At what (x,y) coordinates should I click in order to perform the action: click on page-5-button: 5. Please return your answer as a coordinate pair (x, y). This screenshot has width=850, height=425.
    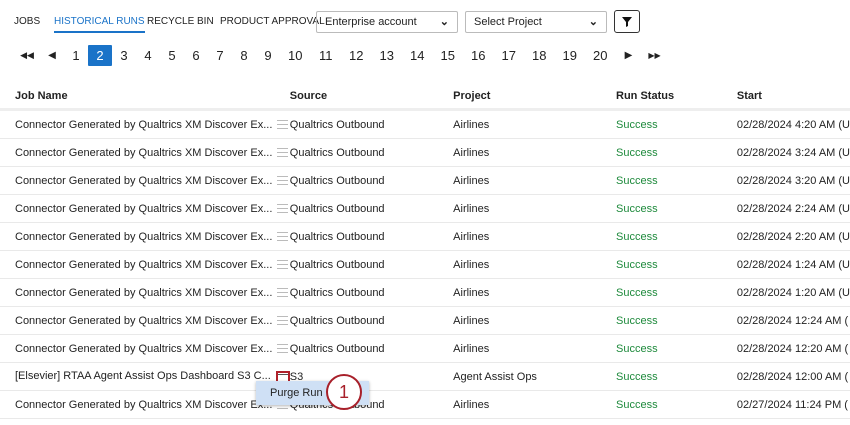
    Looking at the image, I should click on (172, 55).